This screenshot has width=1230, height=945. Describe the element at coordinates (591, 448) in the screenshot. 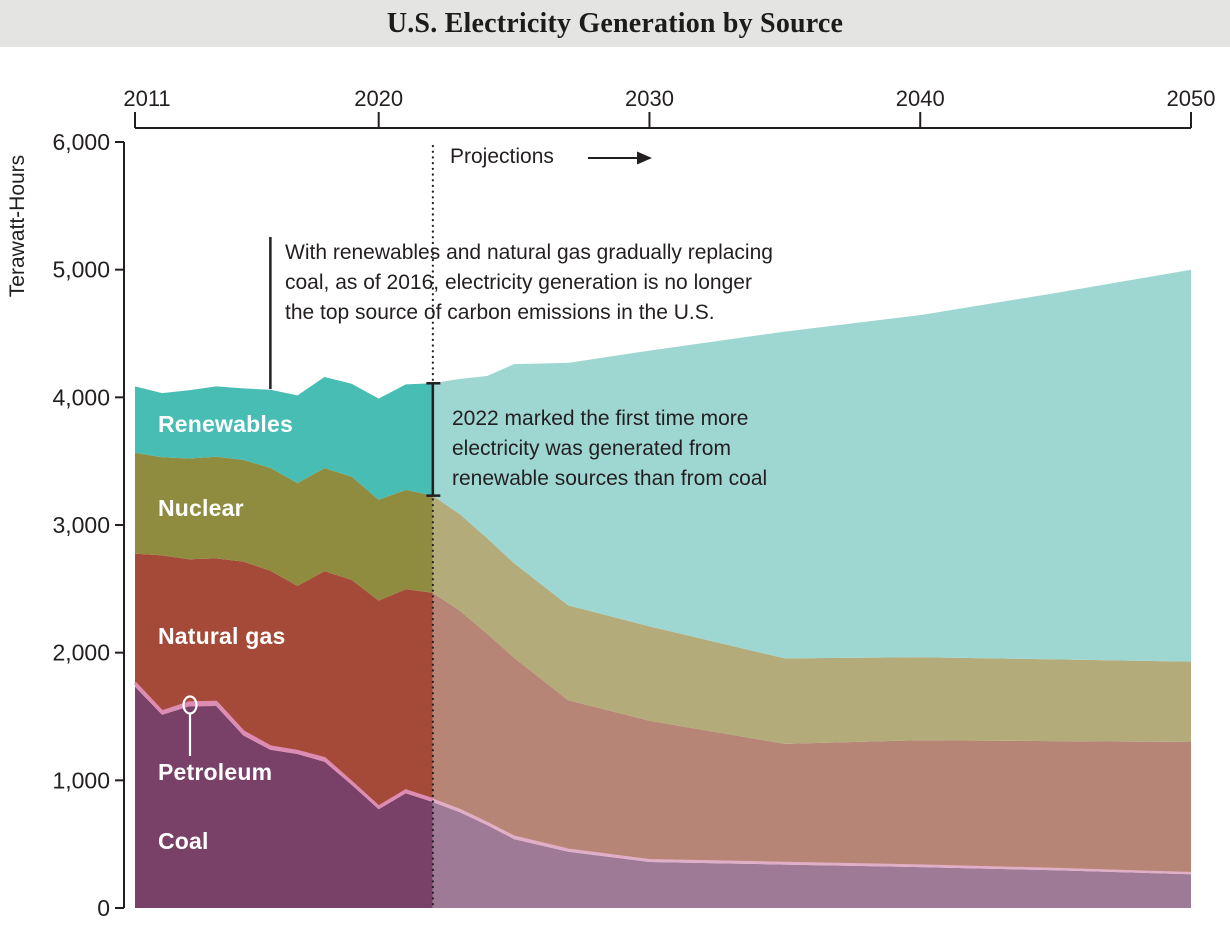

I see `annotation-2022-line-2: electricity was generated from` at that location.